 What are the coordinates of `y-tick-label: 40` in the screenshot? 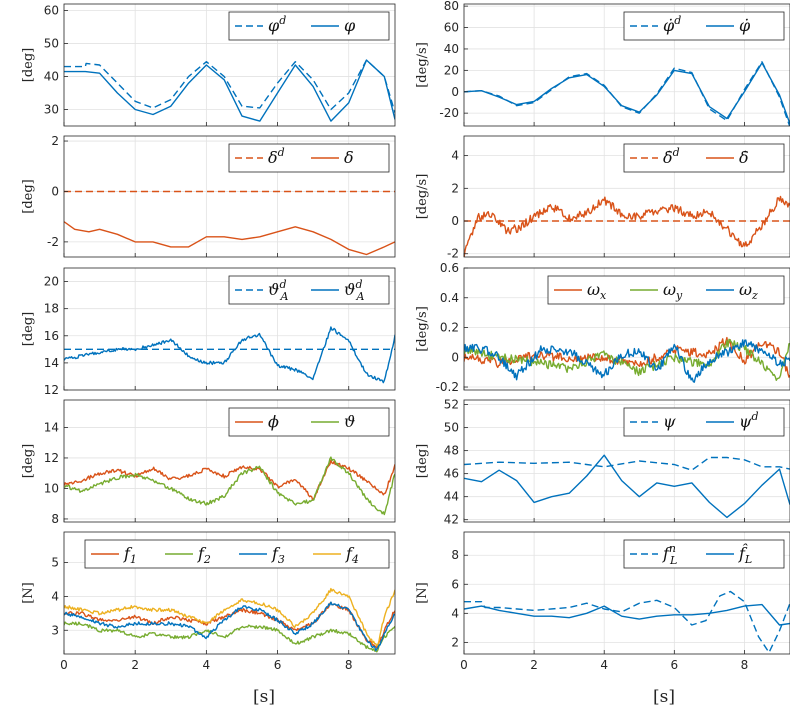 It's located at (51, 77).